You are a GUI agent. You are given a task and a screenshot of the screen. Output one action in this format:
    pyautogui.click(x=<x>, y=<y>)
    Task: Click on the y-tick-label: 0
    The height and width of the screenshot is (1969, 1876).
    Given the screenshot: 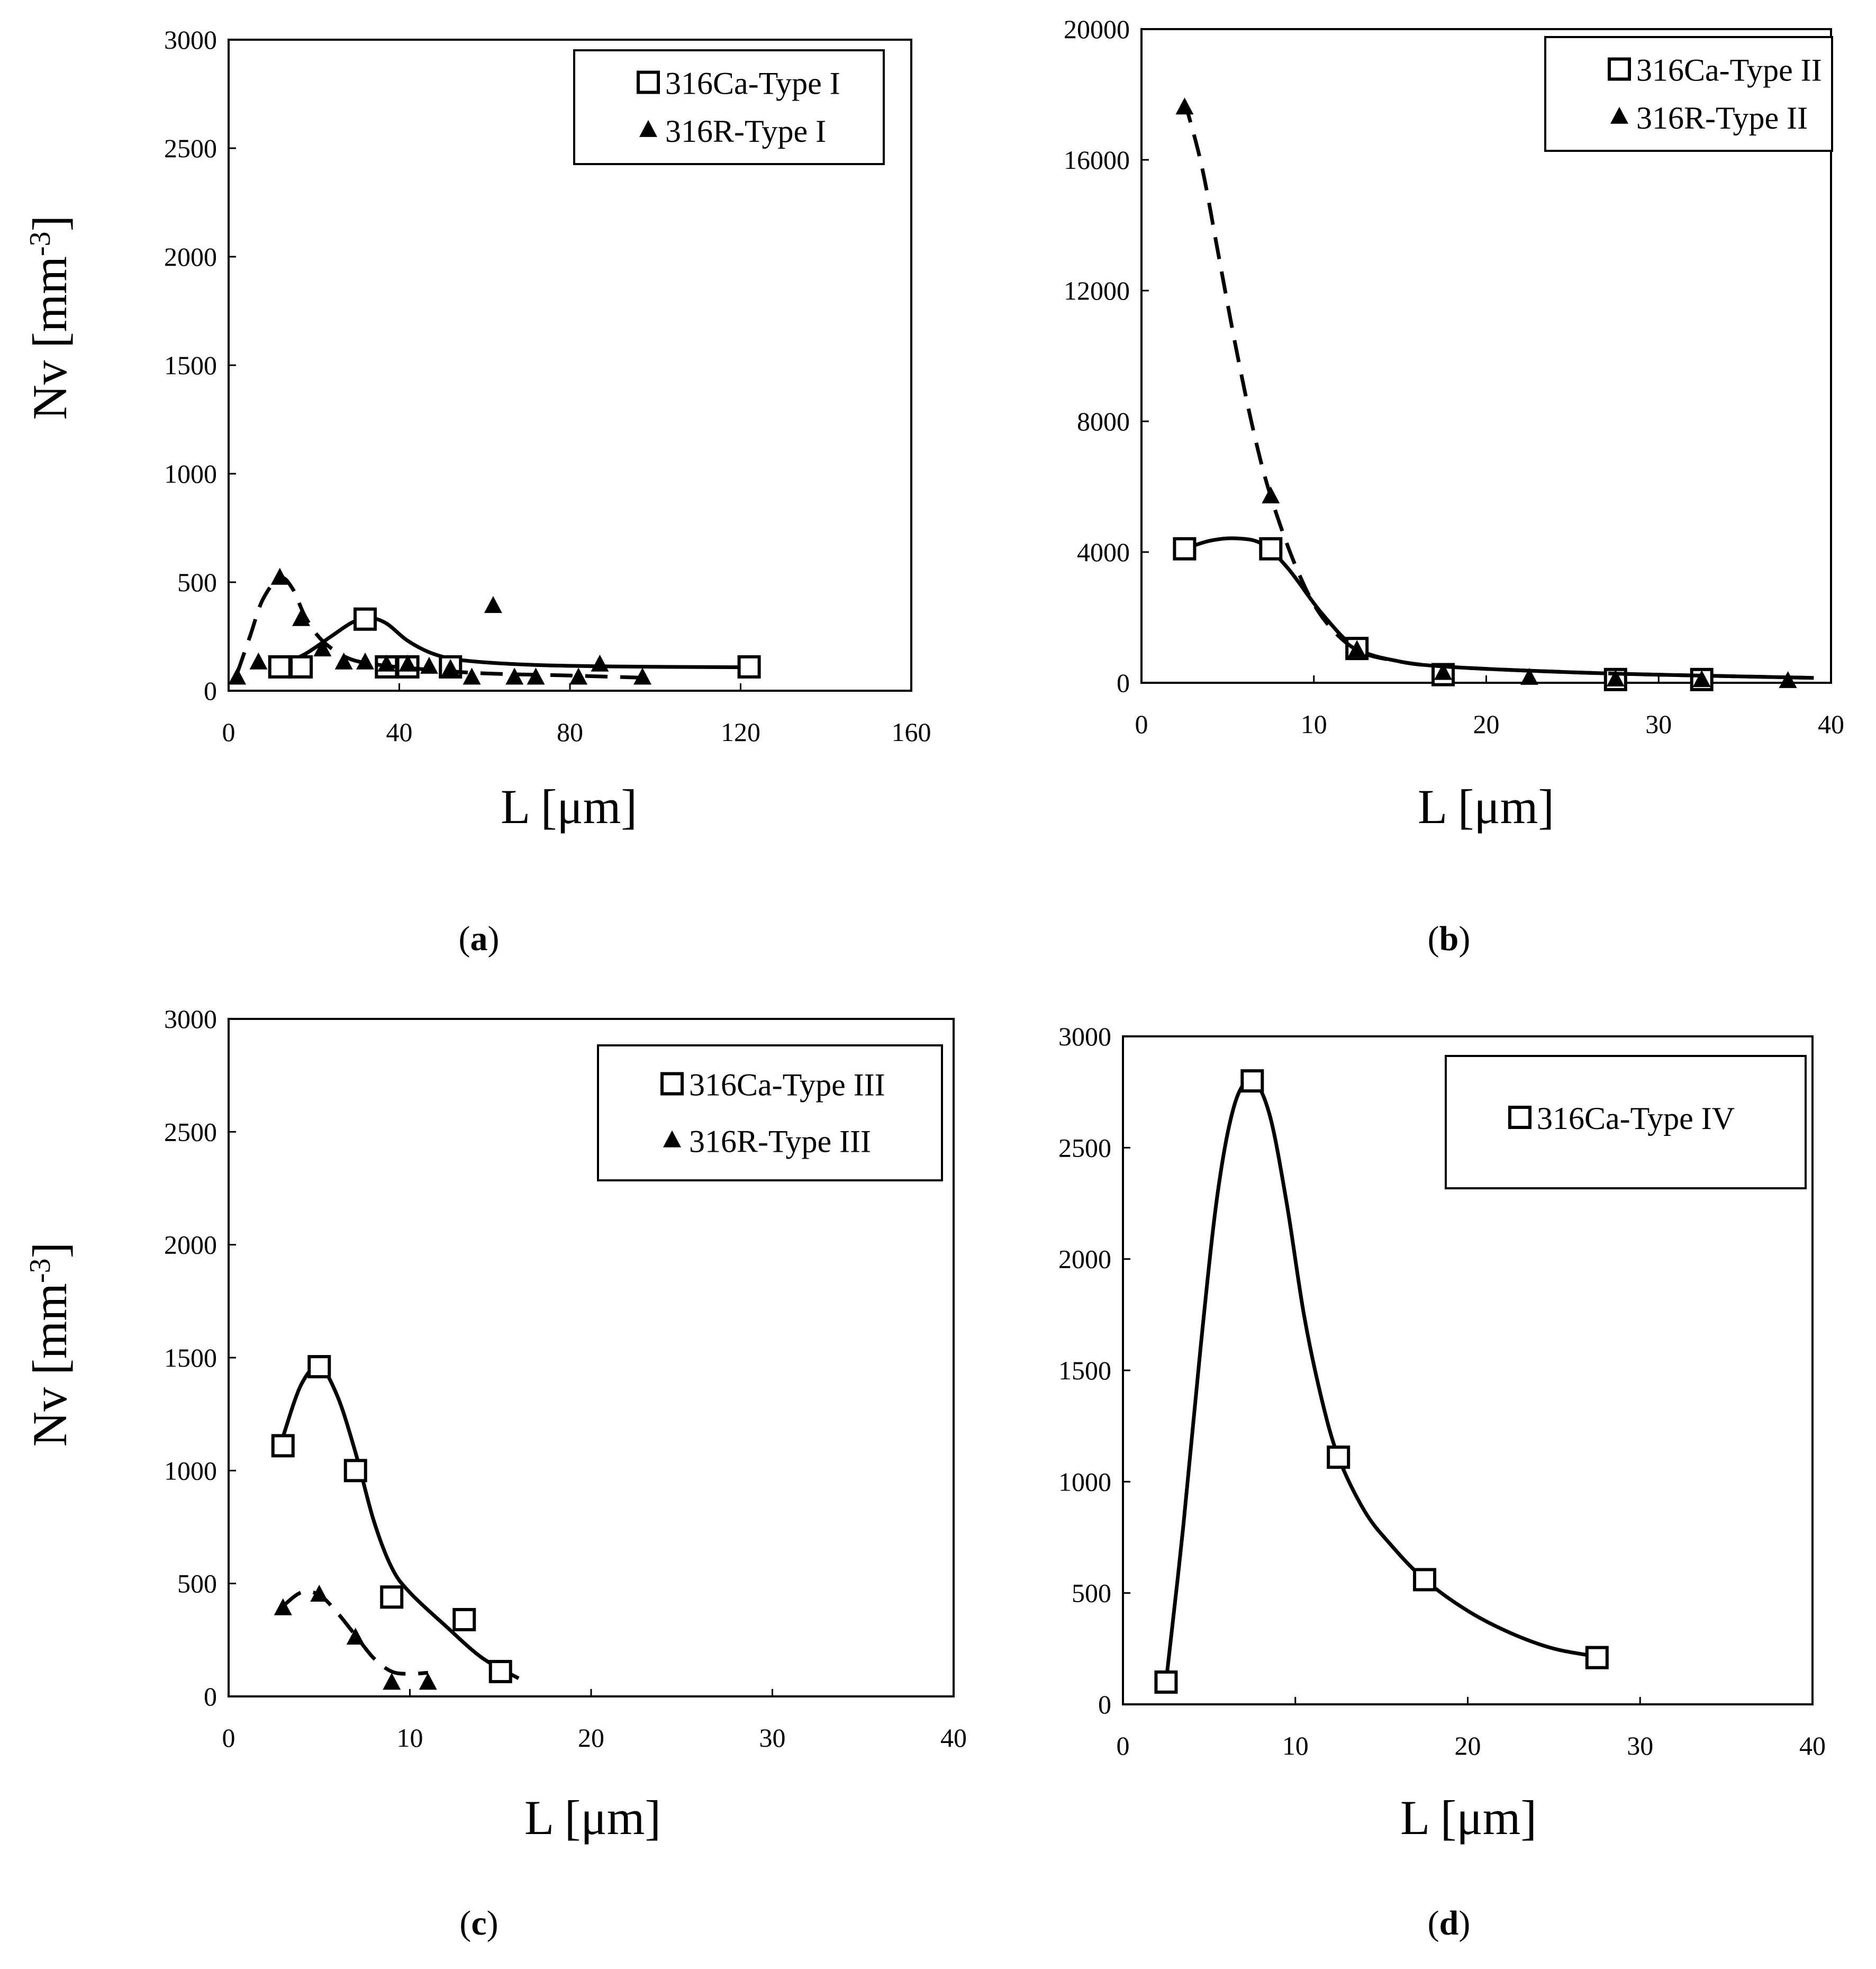 What is the action you would take?
    pyautogui.click(x=210, y=691)
    